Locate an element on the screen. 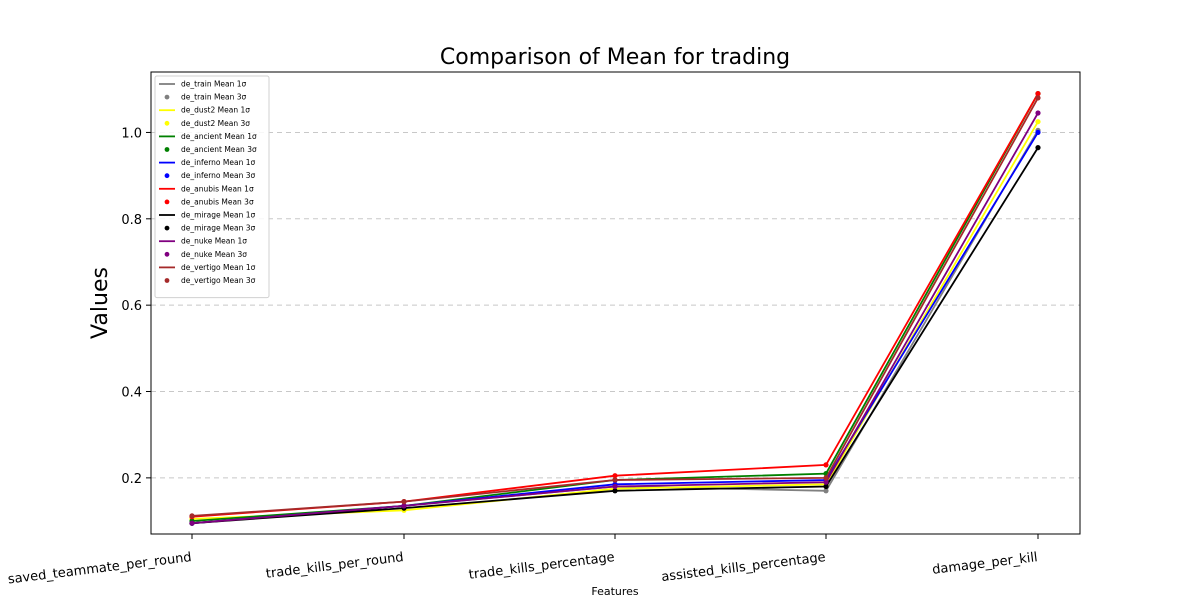 The width and height of the screenshot is (1200, 600). y-tick-label: 0.2 is located at coordinates (131, 479).